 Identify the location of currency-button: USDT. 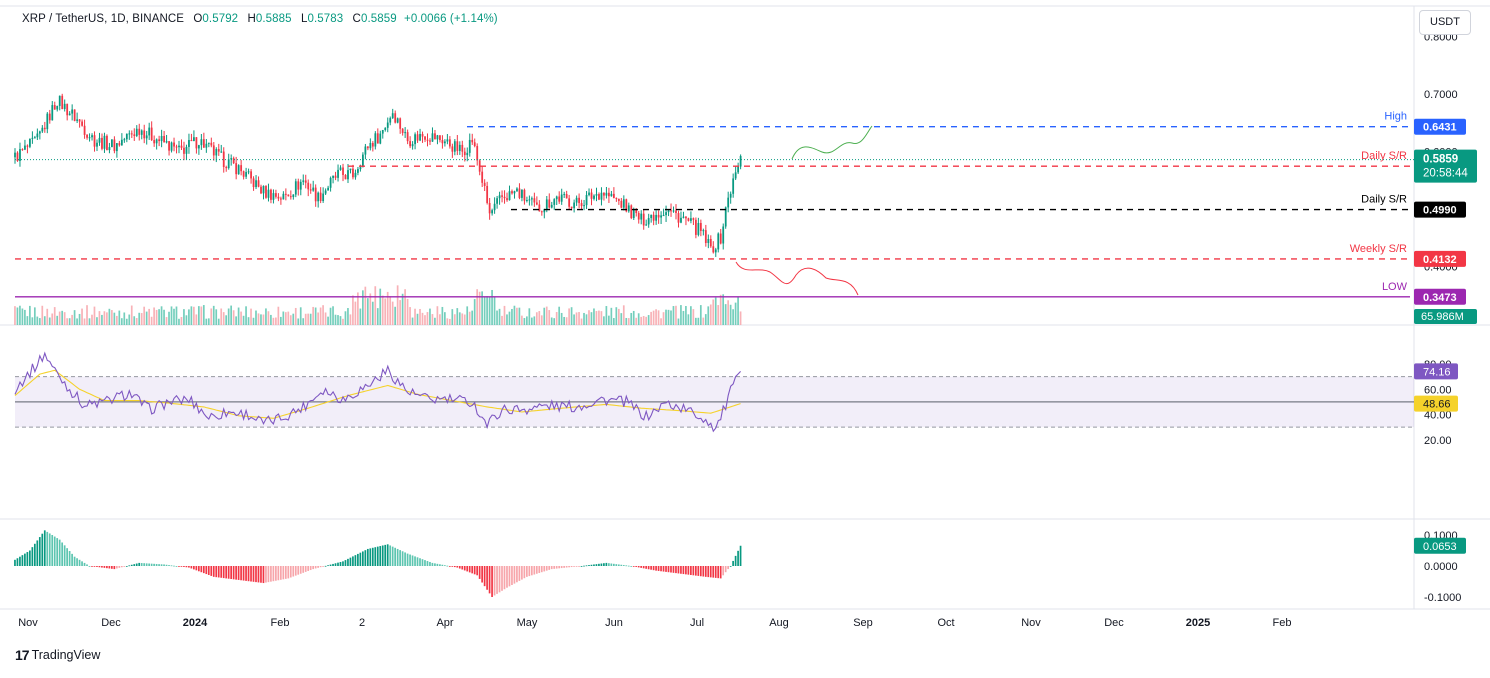
(1445, 22).